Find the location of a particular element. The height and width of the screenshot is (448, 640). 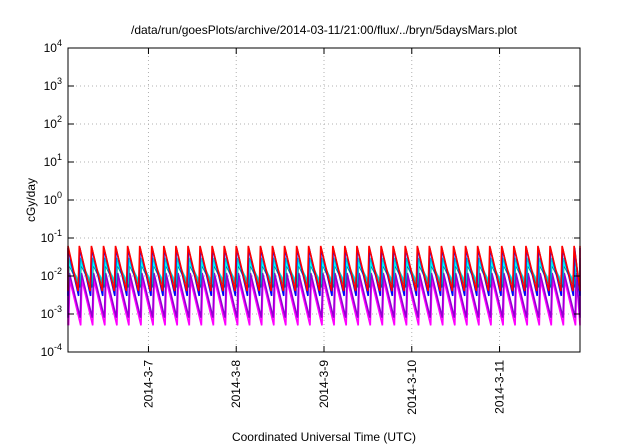

series-group is located at coordinates (324, 285).